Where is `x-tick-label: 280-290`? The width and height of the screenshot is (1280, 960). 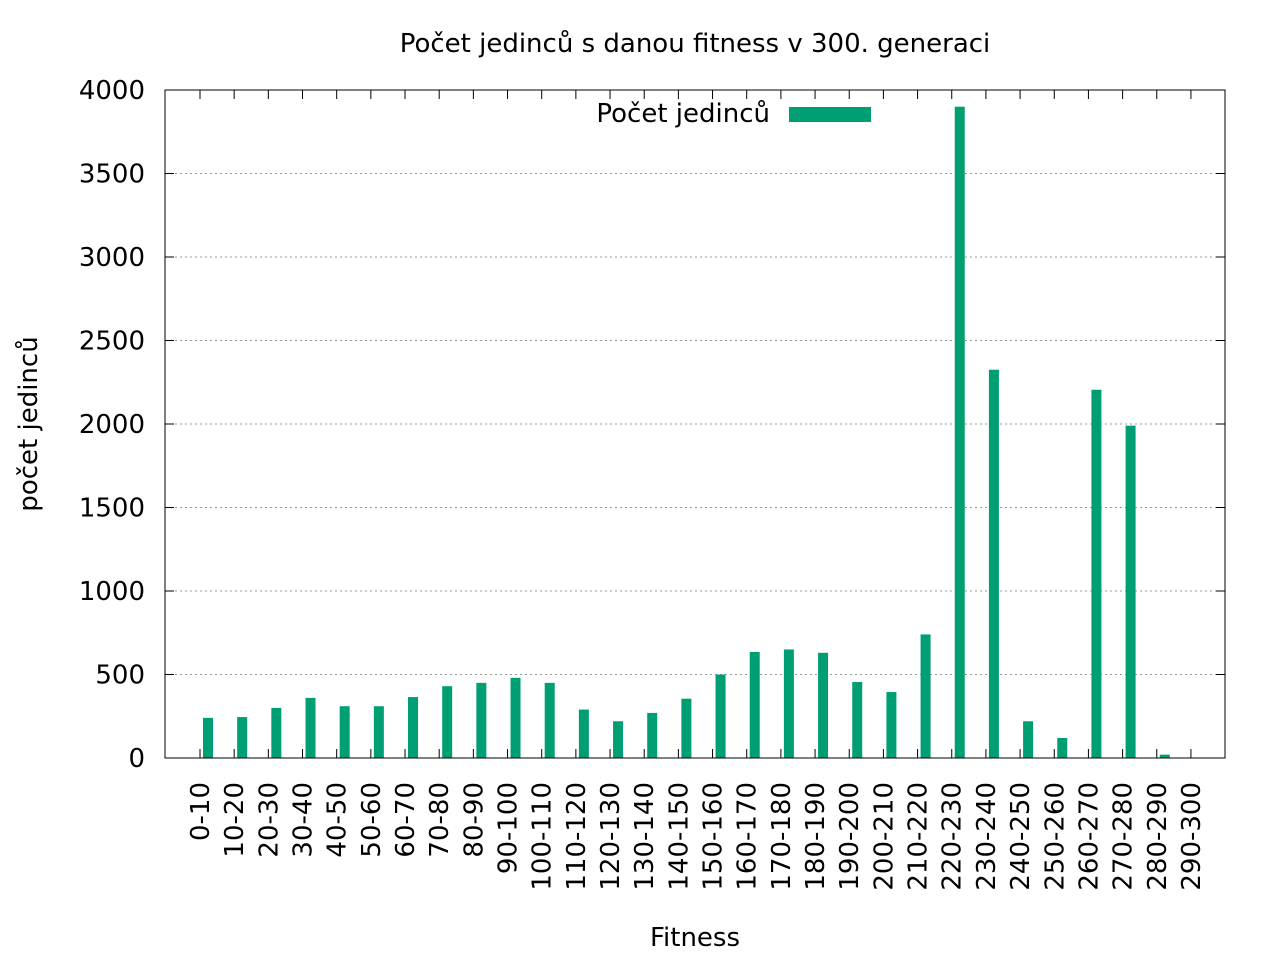 x-tick-label: 280-290 is located at coordinates (1158, 836).